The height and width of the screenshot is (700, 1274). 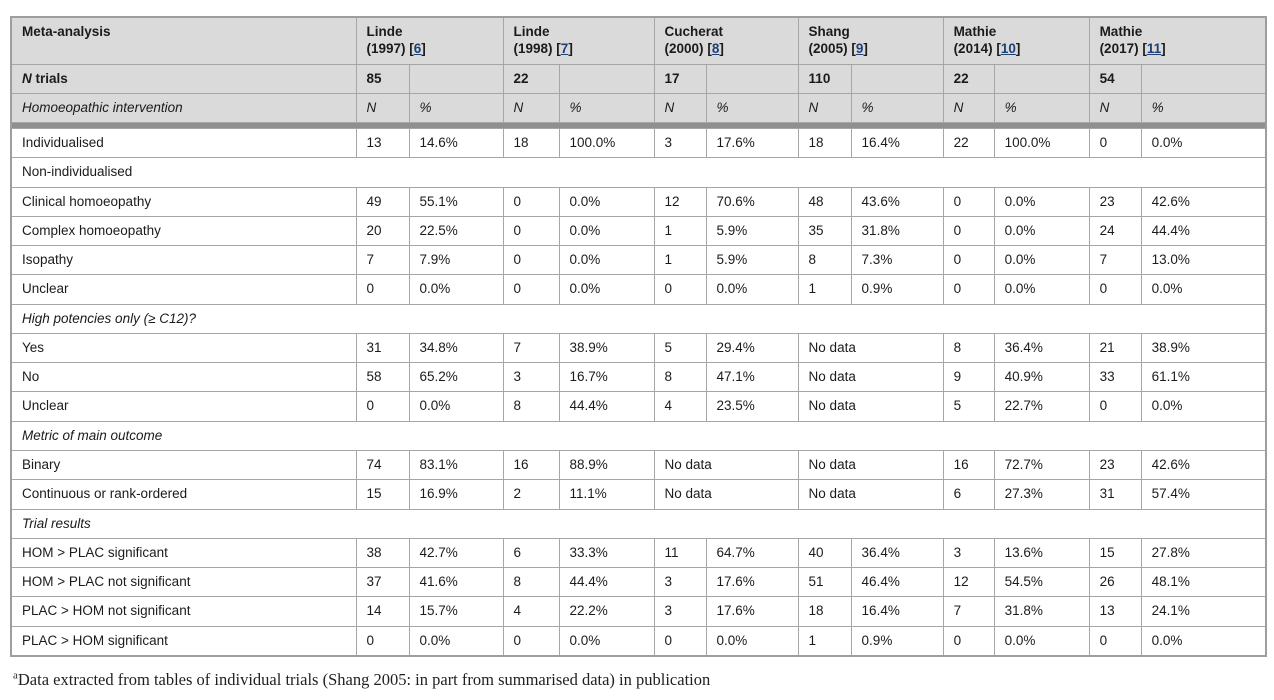 What do you see at coordinates (829, 31) in the screenshot?
I see `study-name: Shang` at bounding box center [829, 31].